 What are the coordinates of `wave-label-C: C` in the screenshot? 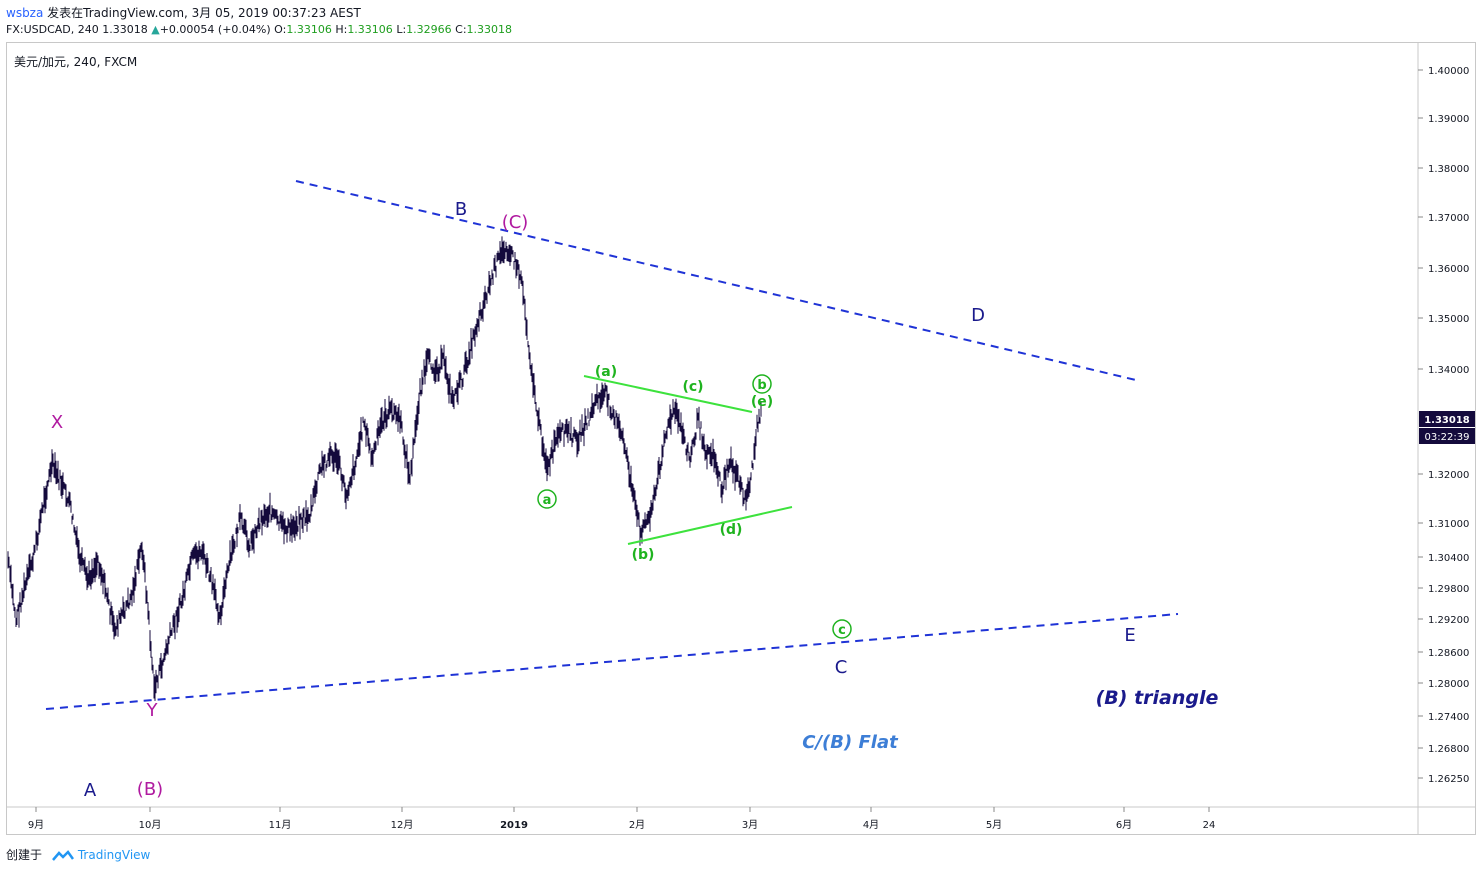 It's located at (841, 667).